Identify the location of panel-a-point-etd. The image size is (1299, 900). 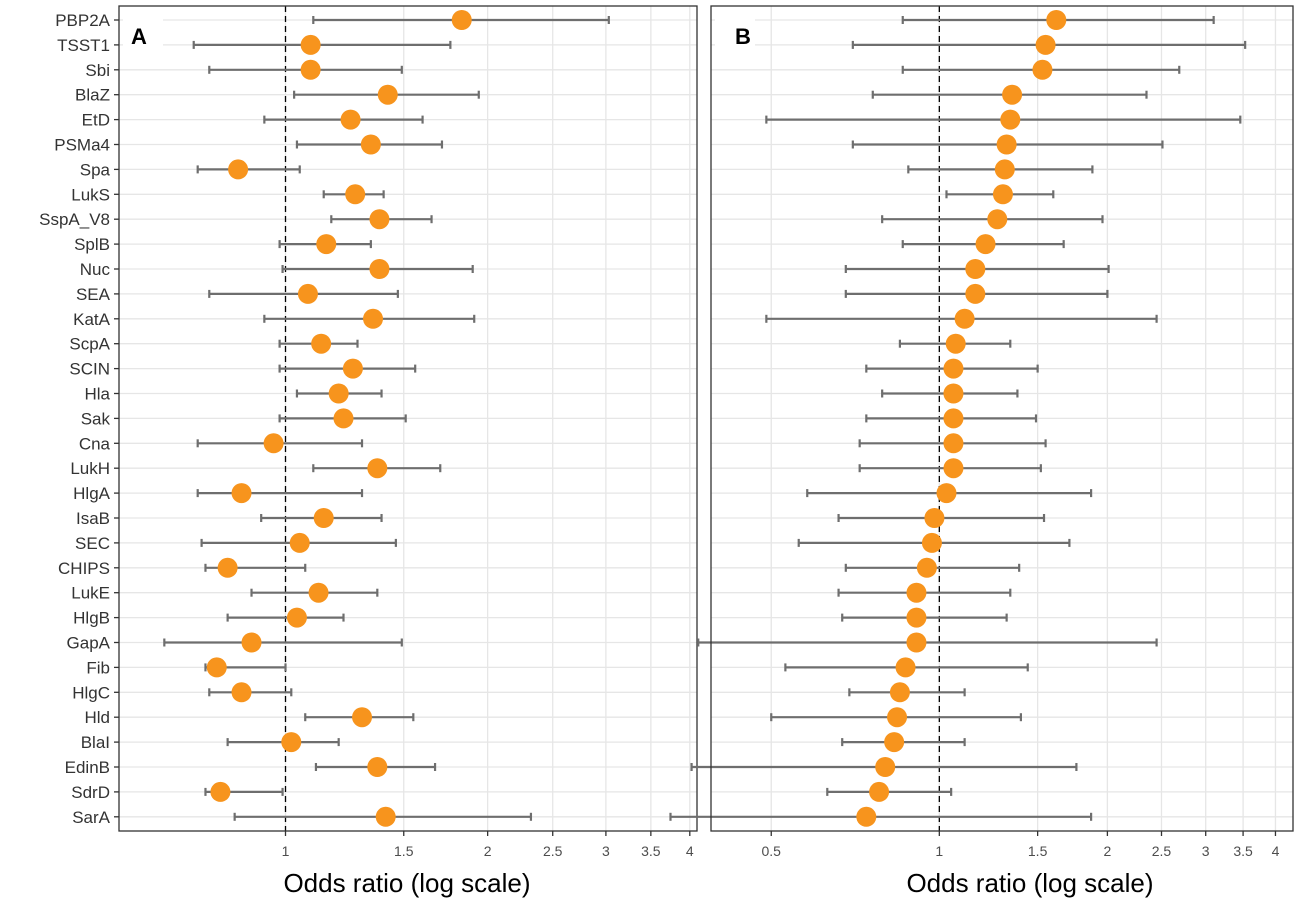
(350, 119).